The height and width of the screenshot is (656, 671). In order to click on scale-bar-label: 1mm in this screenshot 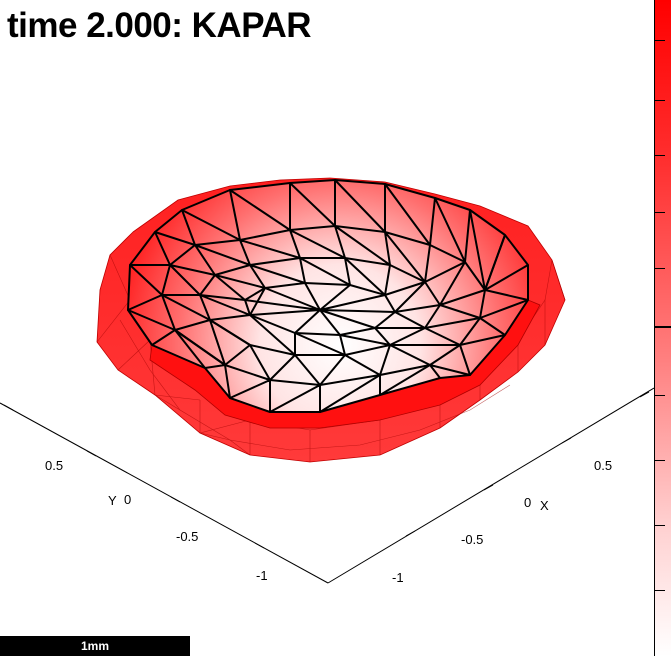, I will do `click(94, 646)`.